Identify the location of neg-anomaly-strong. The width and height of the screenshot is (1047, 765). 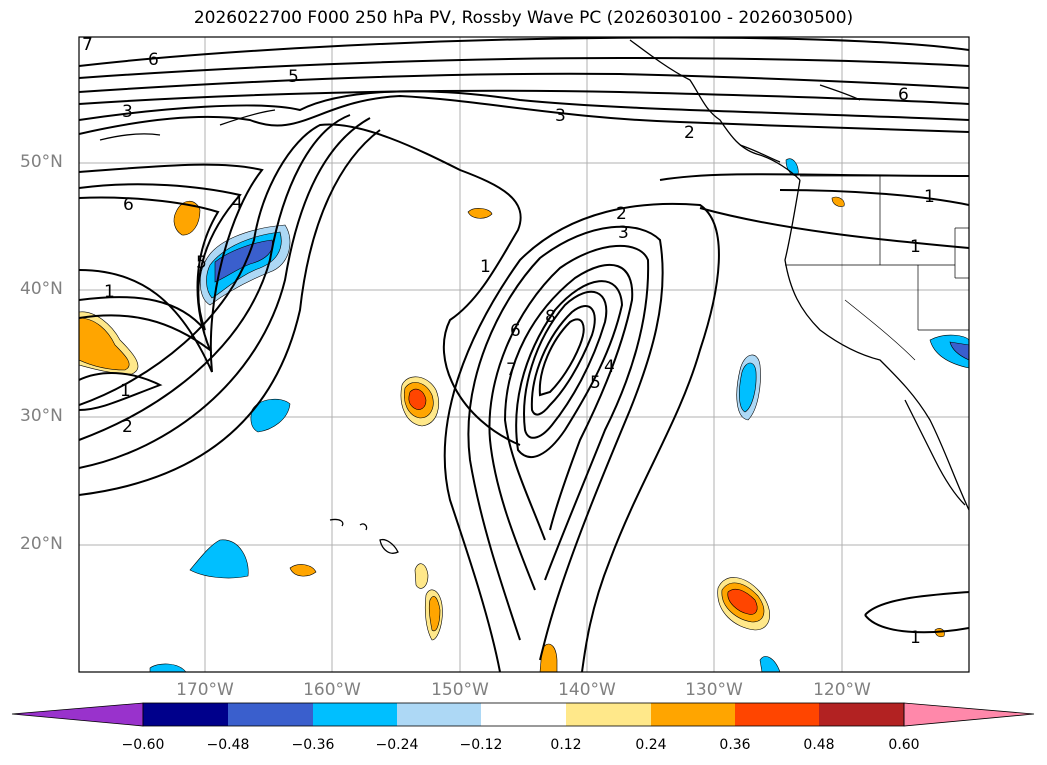
(243, 261).